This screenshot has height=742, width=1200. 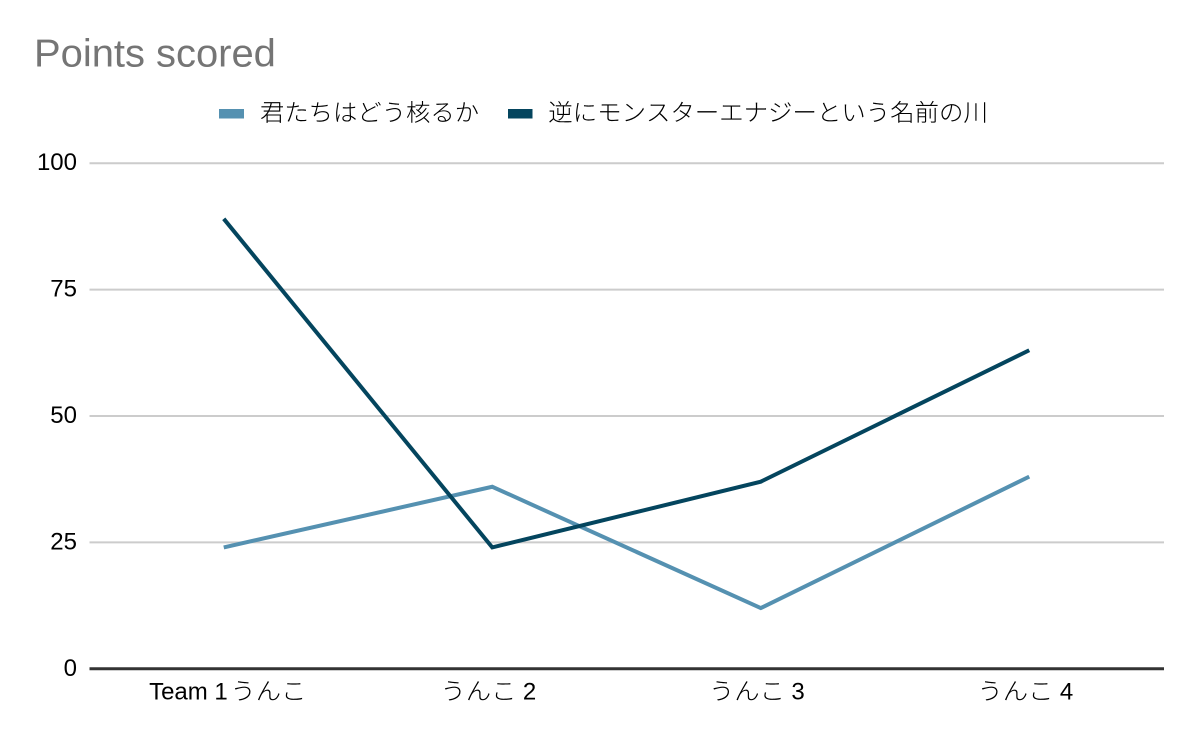 I want to click on svg-text: 2, so click(x=529, y=692).